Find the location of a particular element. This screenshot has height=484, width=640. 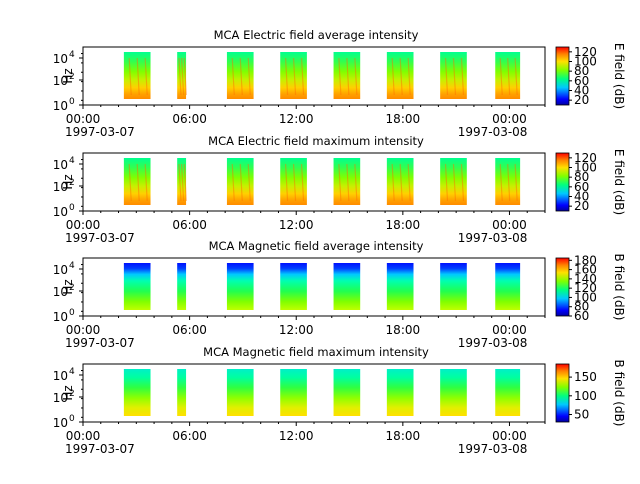

colorbar-label: E field (dB) is located at coordinates (619, 76).